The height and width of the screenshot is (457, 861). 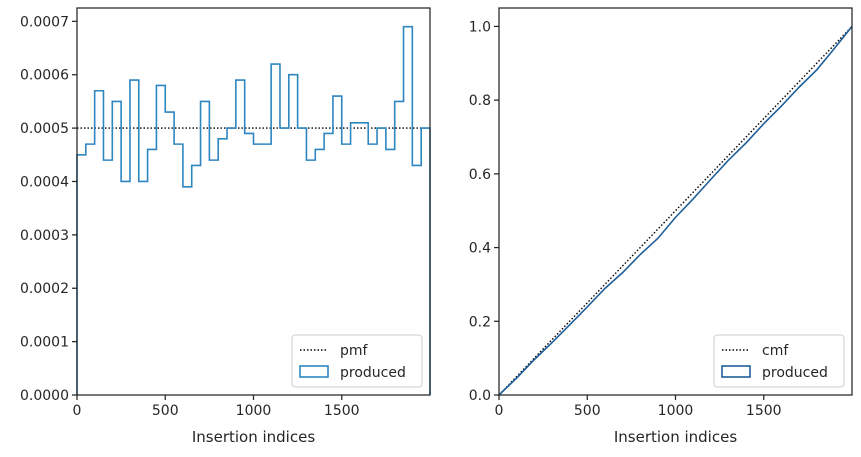 I want to click on y-tick-label: 0.0000, so click(x=44, y=396).